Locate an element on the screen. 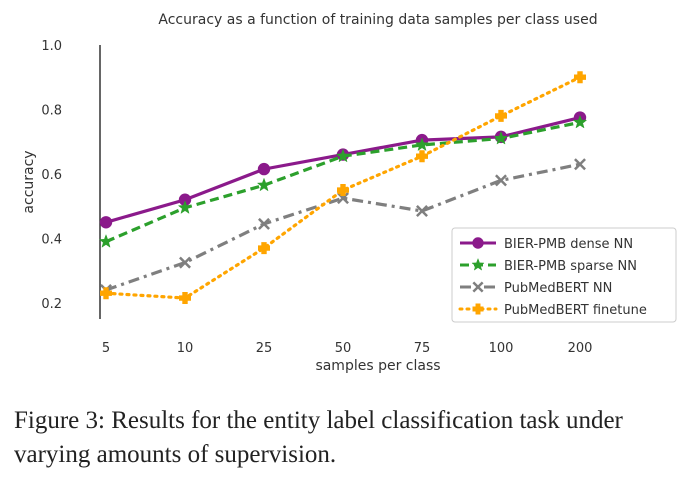 Image resolution: width=687 pixels, height=479 pixels. x-tick-label: 75 is located at coordinates (422, 348).